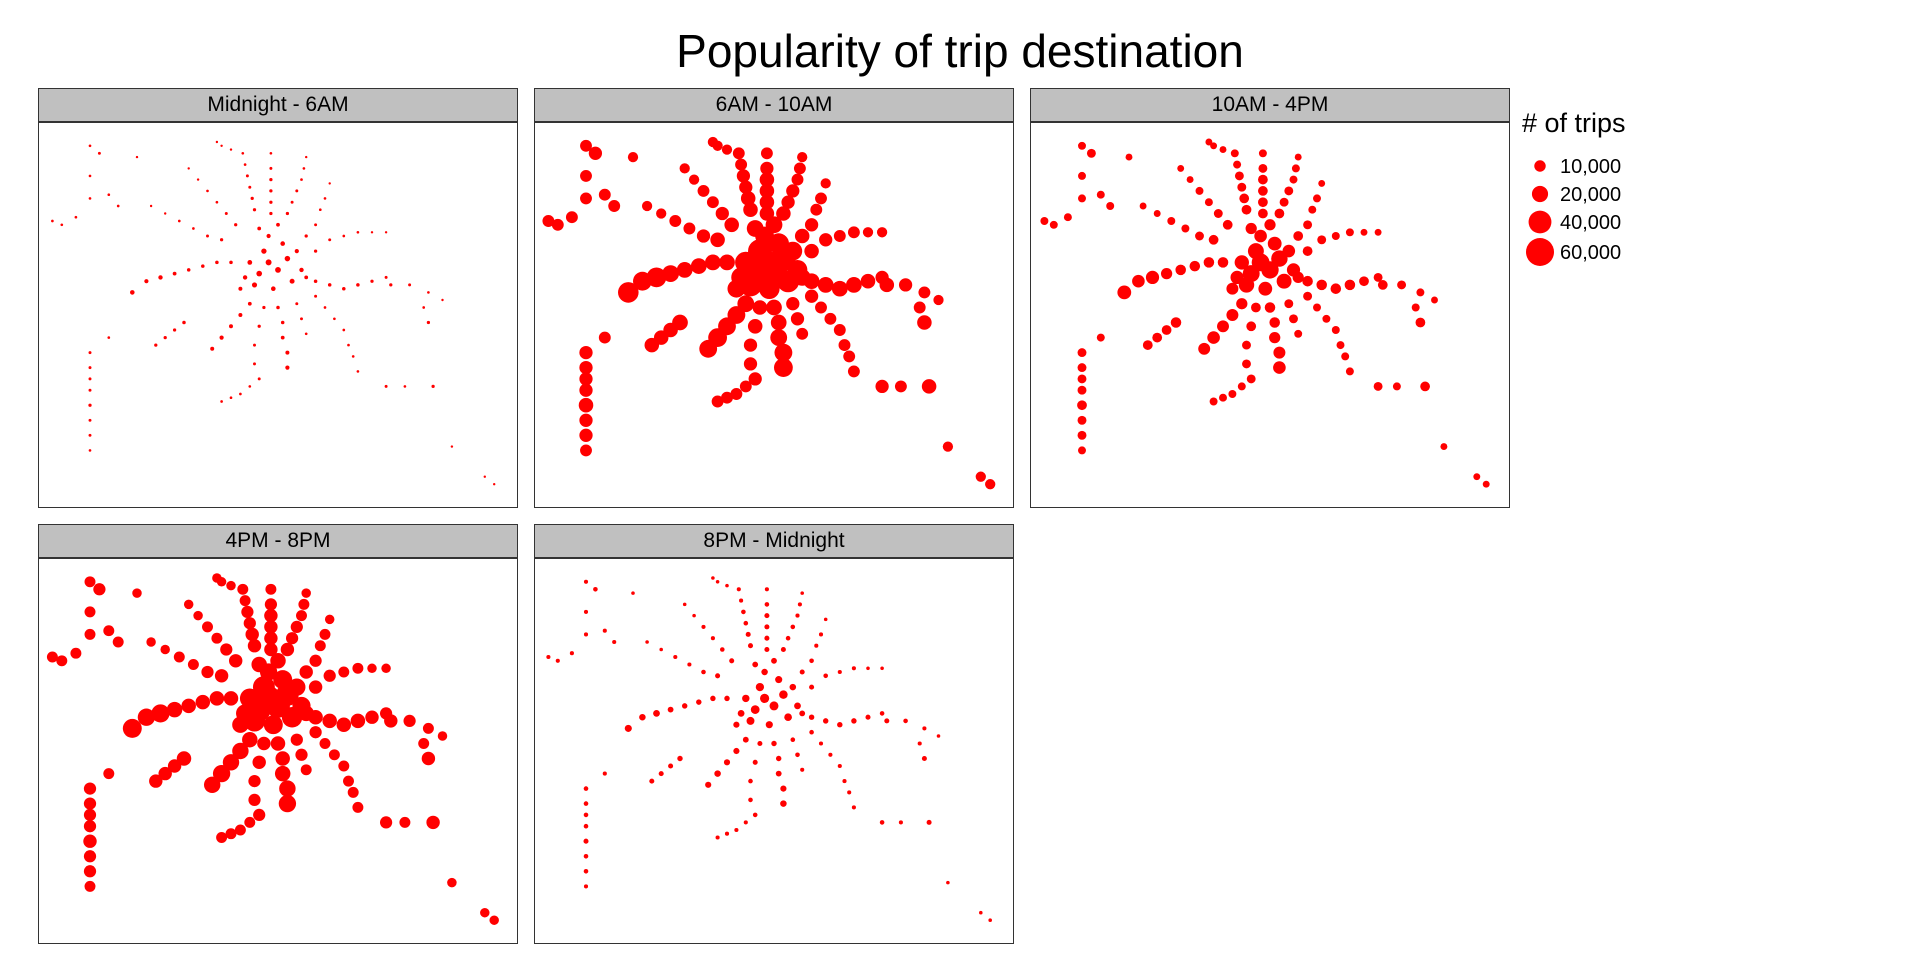 This screenshot has height=960, width=1920. What do you see at coordinates (1270, 105) in the screenshot?
I see `facet-label: 10AM - 4PM` at bounding box center [1270, 105].